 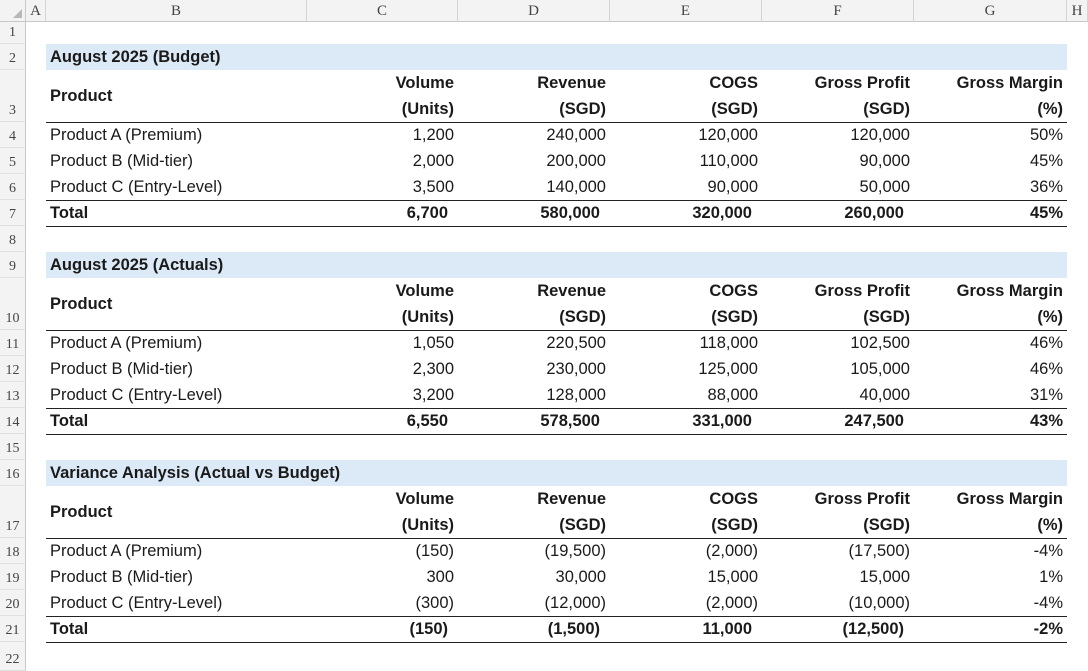 I want to click on volume-cell: 3,200, so click(x=433, y=395).